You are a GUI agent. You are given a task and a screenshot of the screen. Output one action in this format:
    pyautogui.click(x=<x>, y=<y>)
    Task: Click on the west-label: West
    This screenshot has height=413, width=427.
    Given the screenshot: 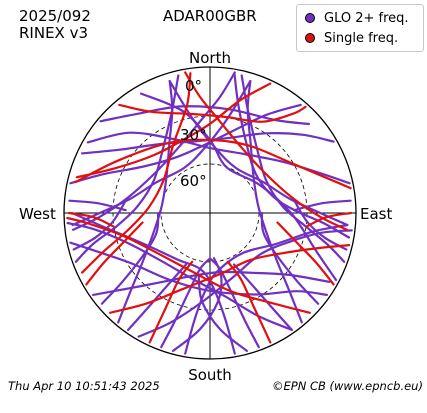 What is the action you would take?
    pyautogui.click(x=37, y=214)
    